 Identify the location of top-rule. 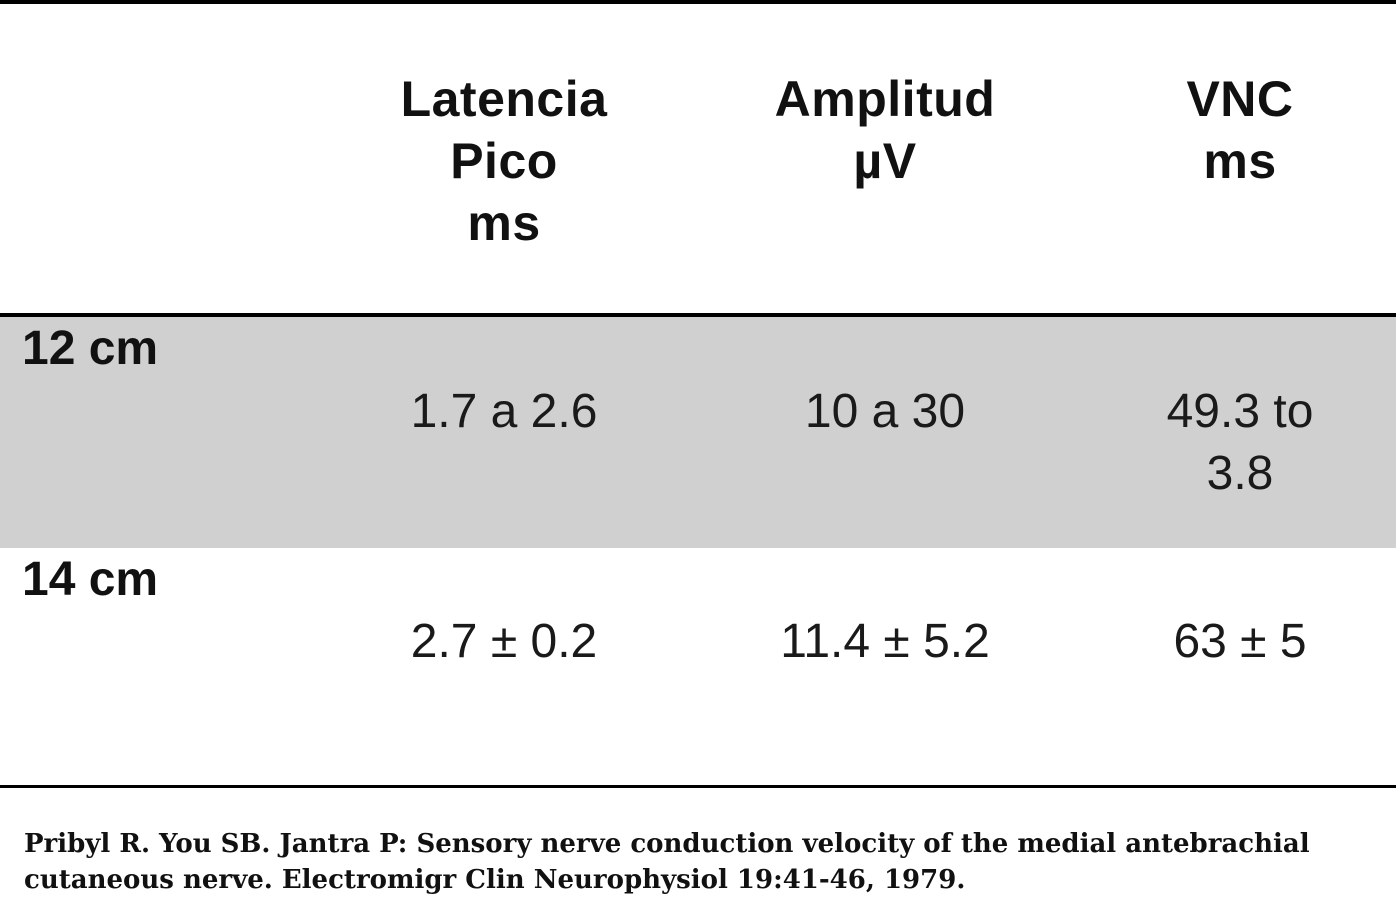
(698, 2).